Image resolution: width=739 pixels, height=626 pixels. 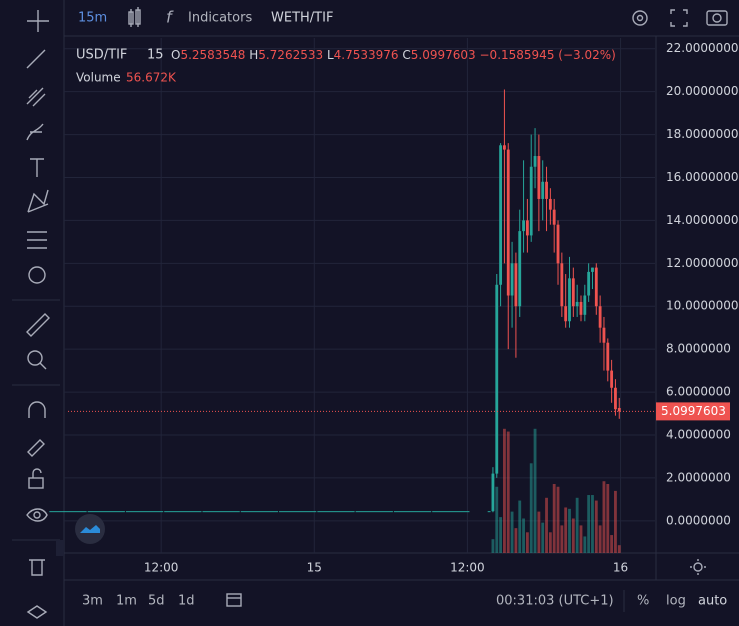 I want to click on y-tick-label: 0.0000000, so click(x=698, y=520).